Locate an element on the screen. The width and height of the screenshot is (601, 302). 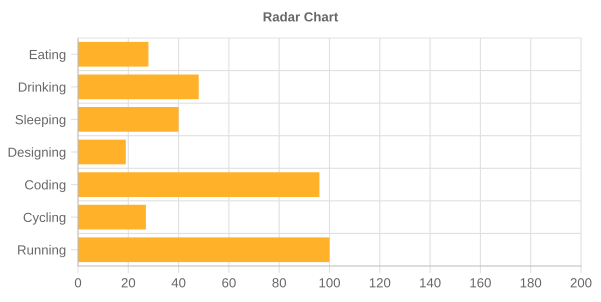
x-tick-label: 180 is located at coordinates (531, 283).